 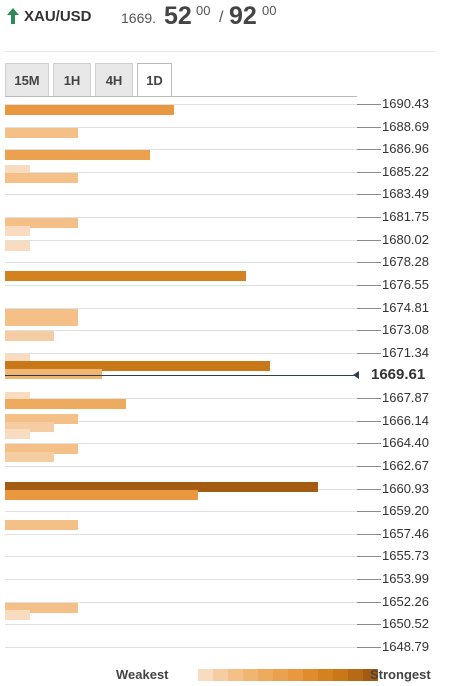 I want to click on level-label: 1660.93, so click(x=405, y=488).